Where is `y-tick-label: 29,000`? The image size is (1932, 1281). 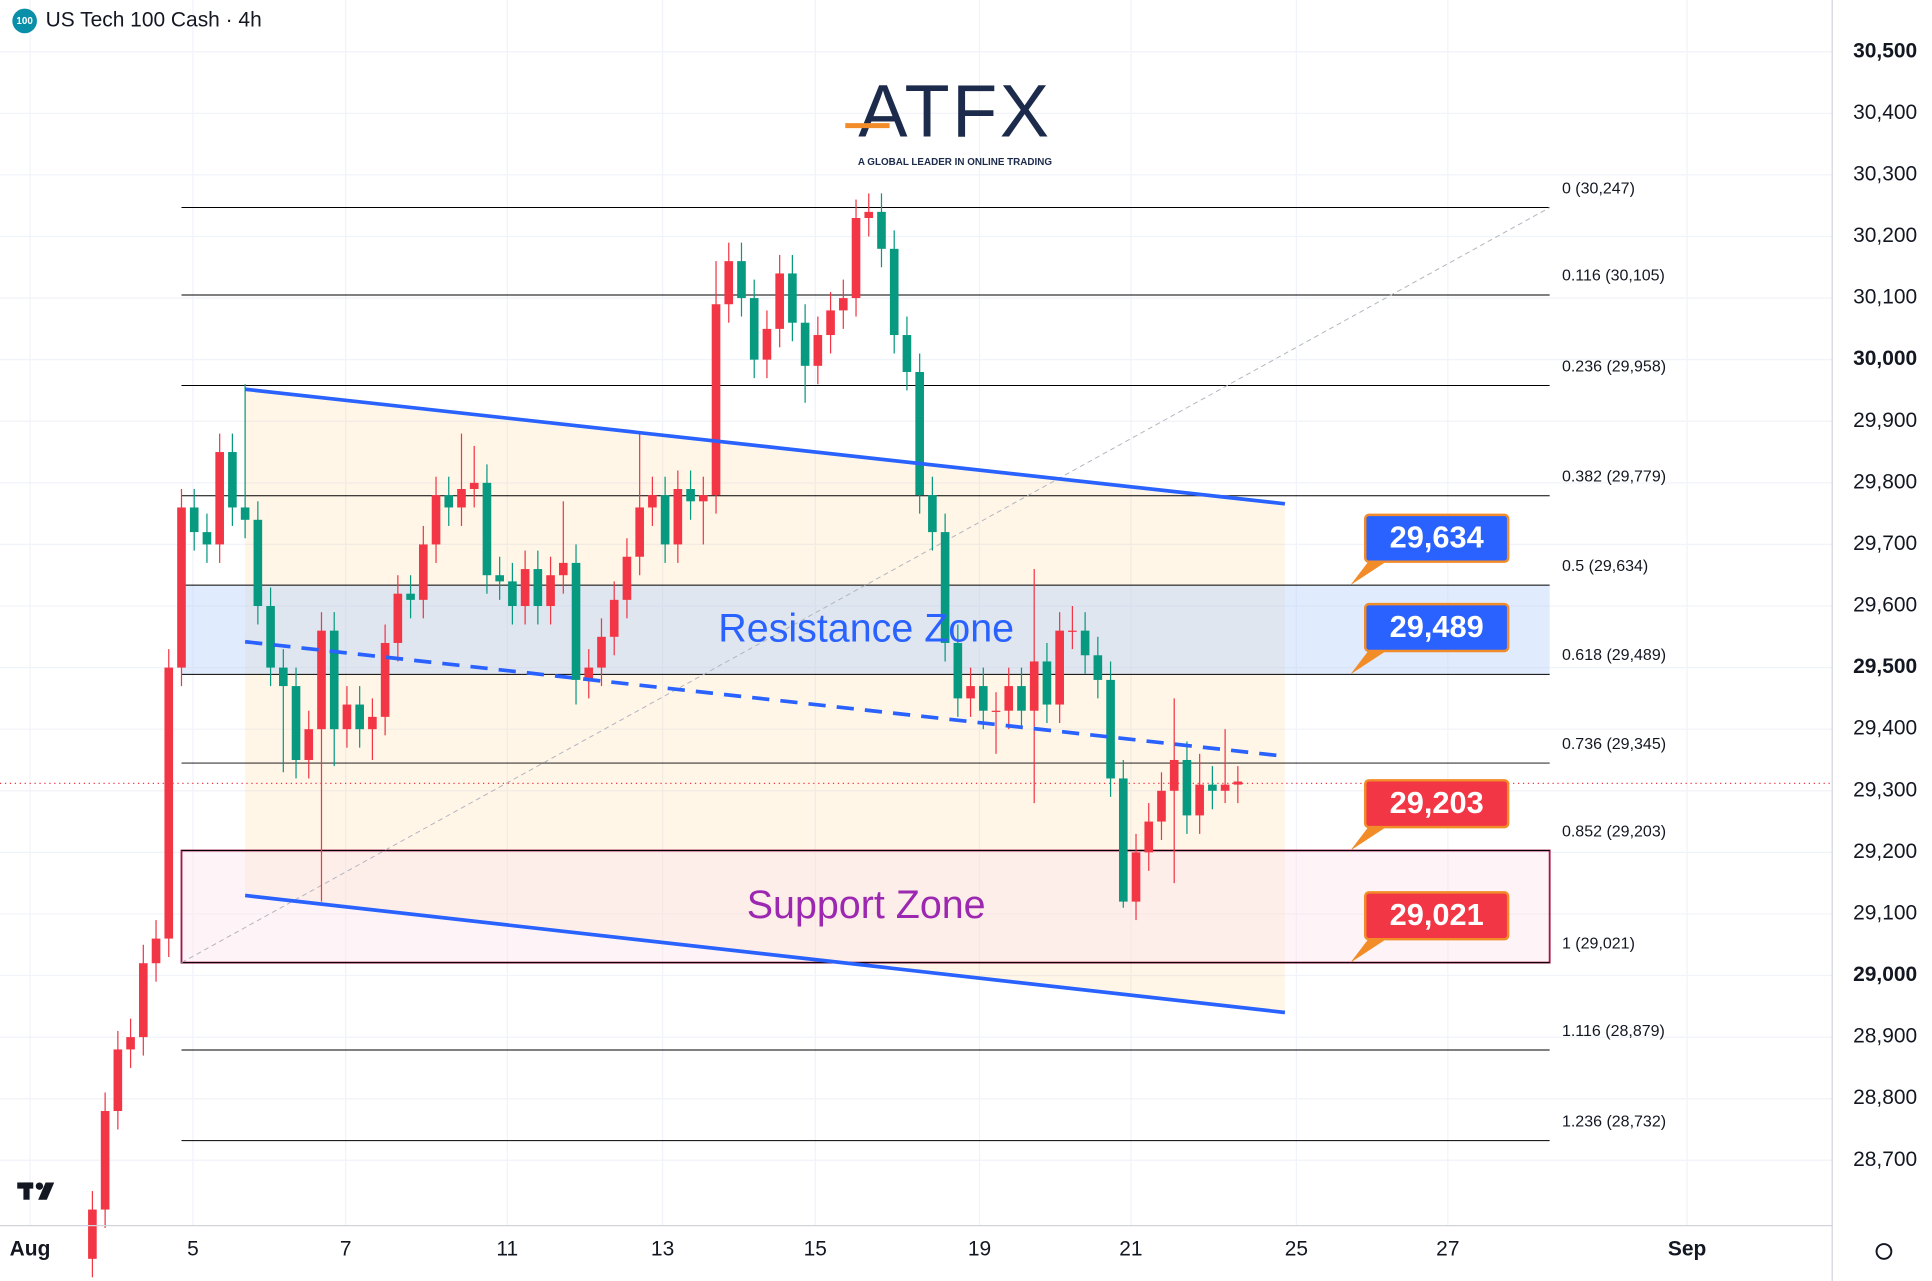
y-tick-label: 29,000 is located at coordinates (1885, 974).